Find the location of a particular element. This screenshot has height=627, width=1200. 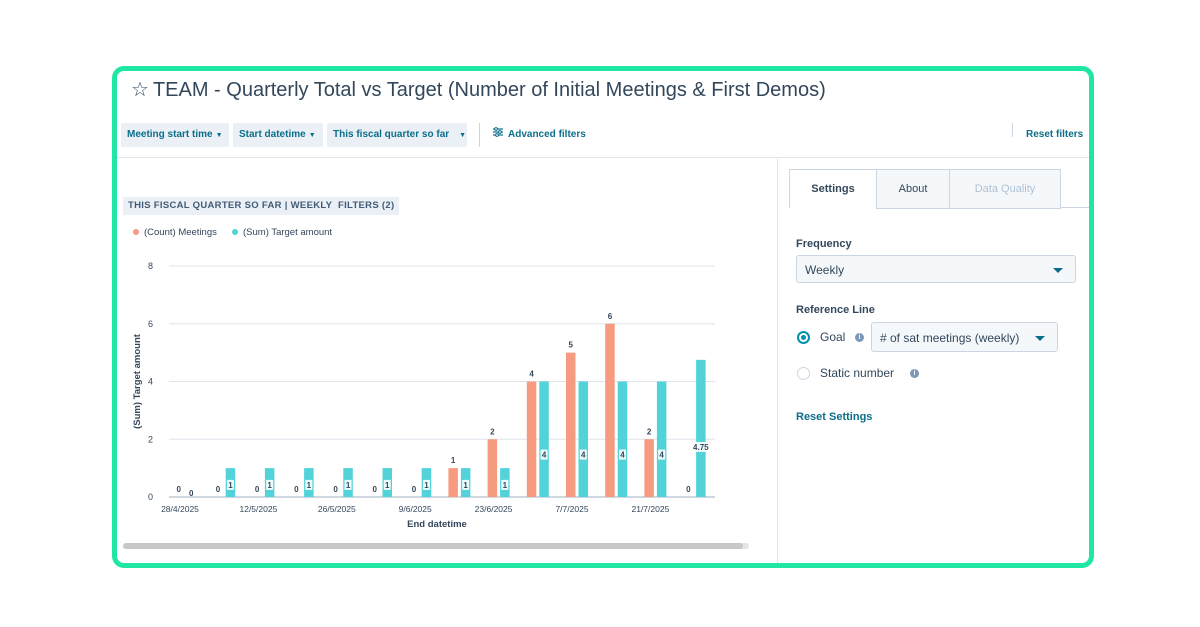

filter-chip-date-range: This fiscal quarter so far ▼ is located at coordinates (397, 135).